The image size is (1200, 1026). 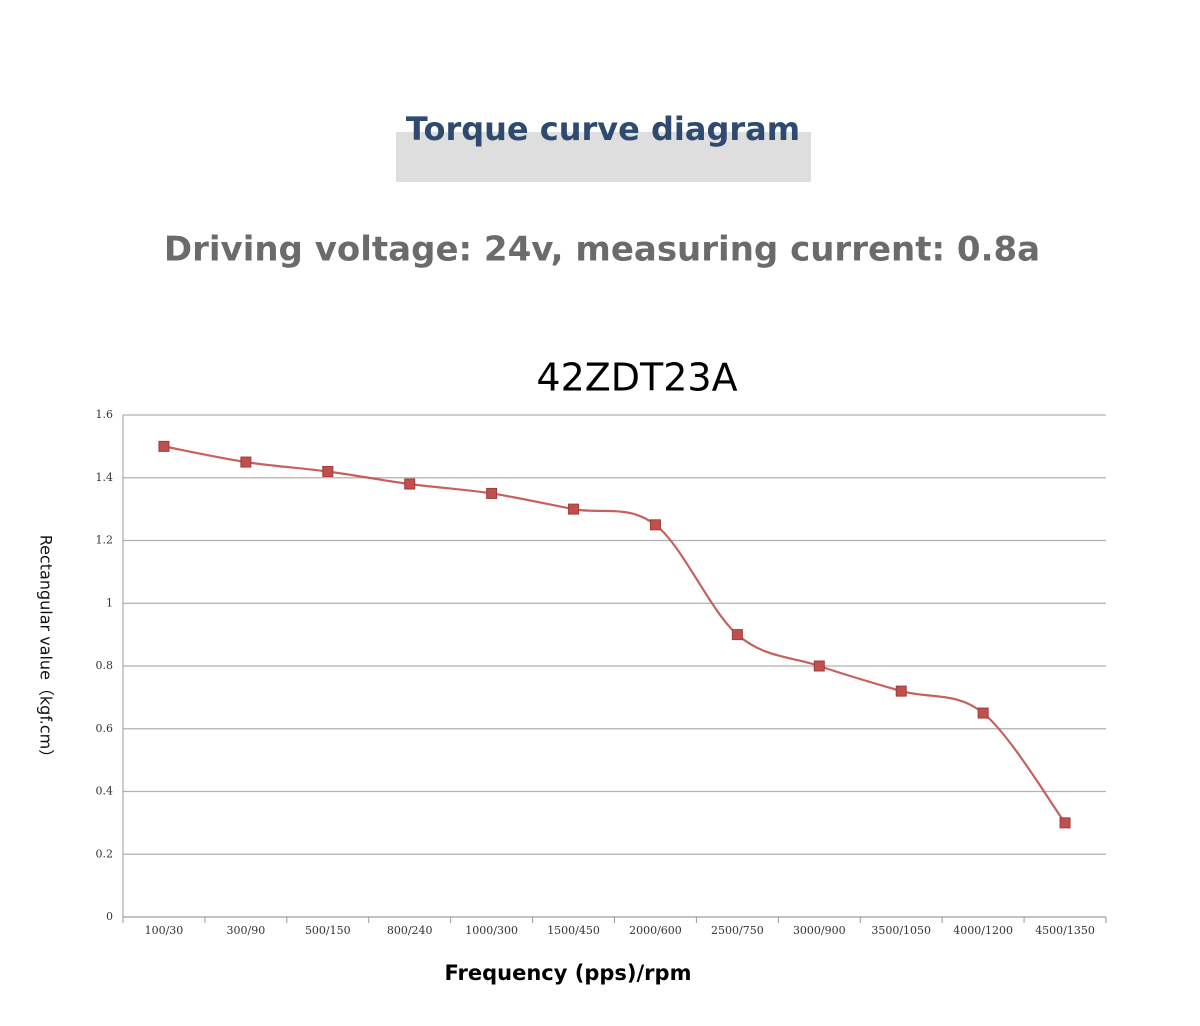 What do you see at coordinates (603, 157) in the screenshot?
I see `header-band` at bounding box center [603, 157].